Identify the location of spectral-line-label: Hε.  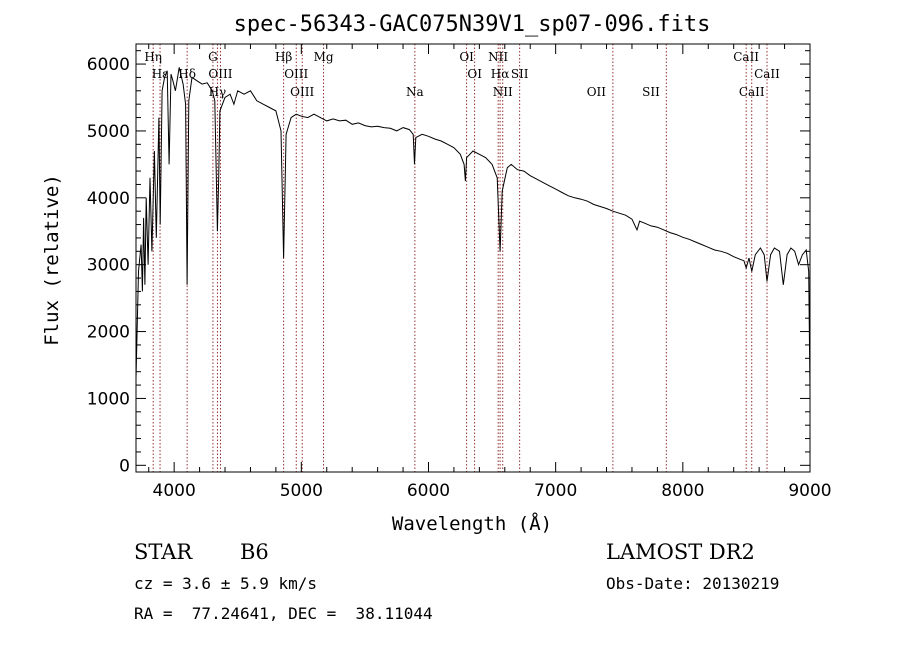
(160, 74).